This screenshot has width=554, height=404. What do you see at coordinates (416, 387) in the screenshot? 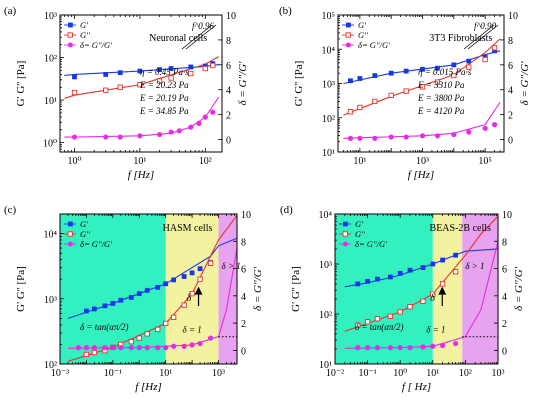
I see `x-axis-label: f [ Hz]` at bounding box center [416, 387].